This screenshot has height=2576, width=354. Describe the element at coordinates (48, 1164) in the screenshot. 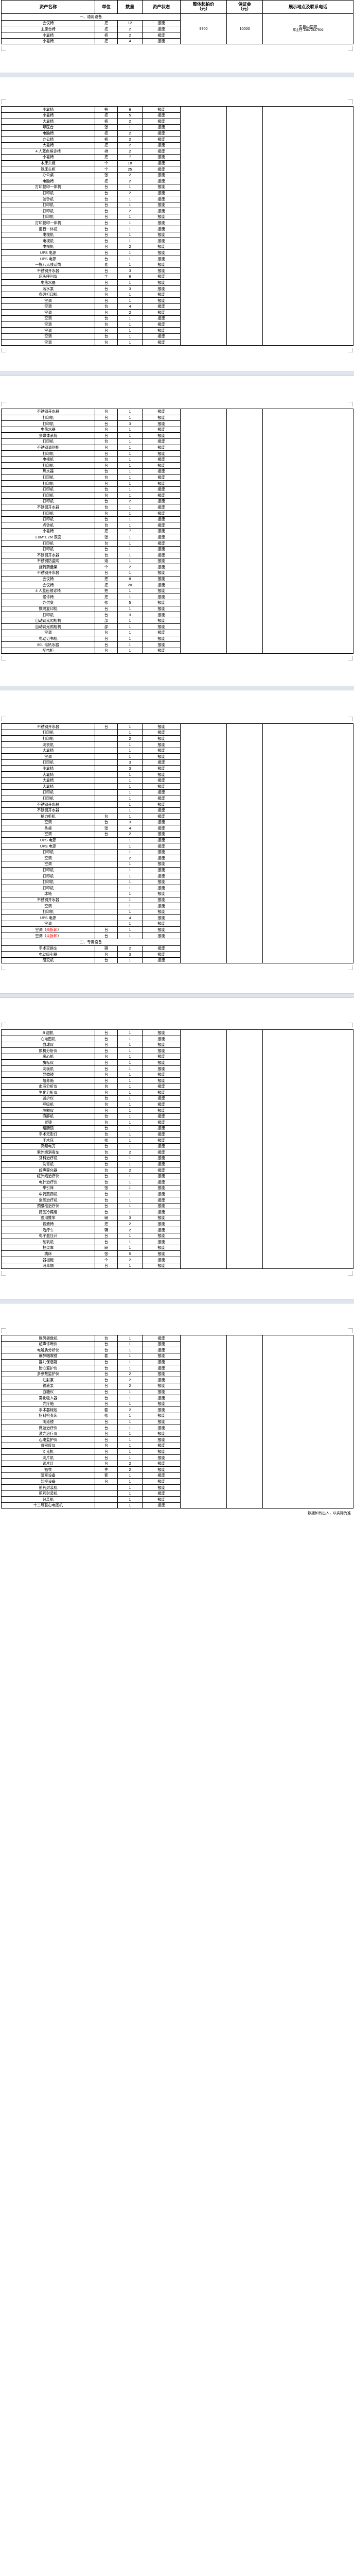

I see `cell-asset-name: 洗胃机` at that location.